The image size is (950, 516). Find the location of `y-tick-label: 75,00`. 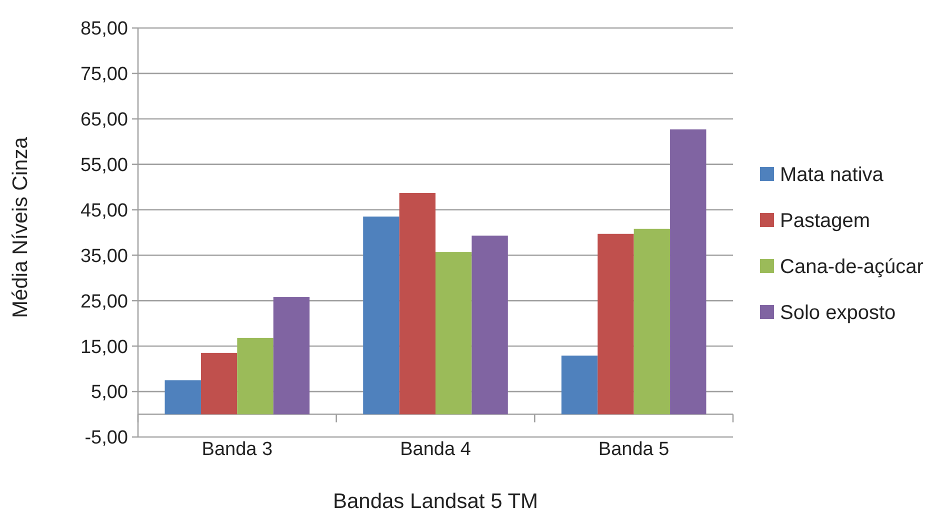

y-tick-label: 75,00 is located at coordinates (104, 75).